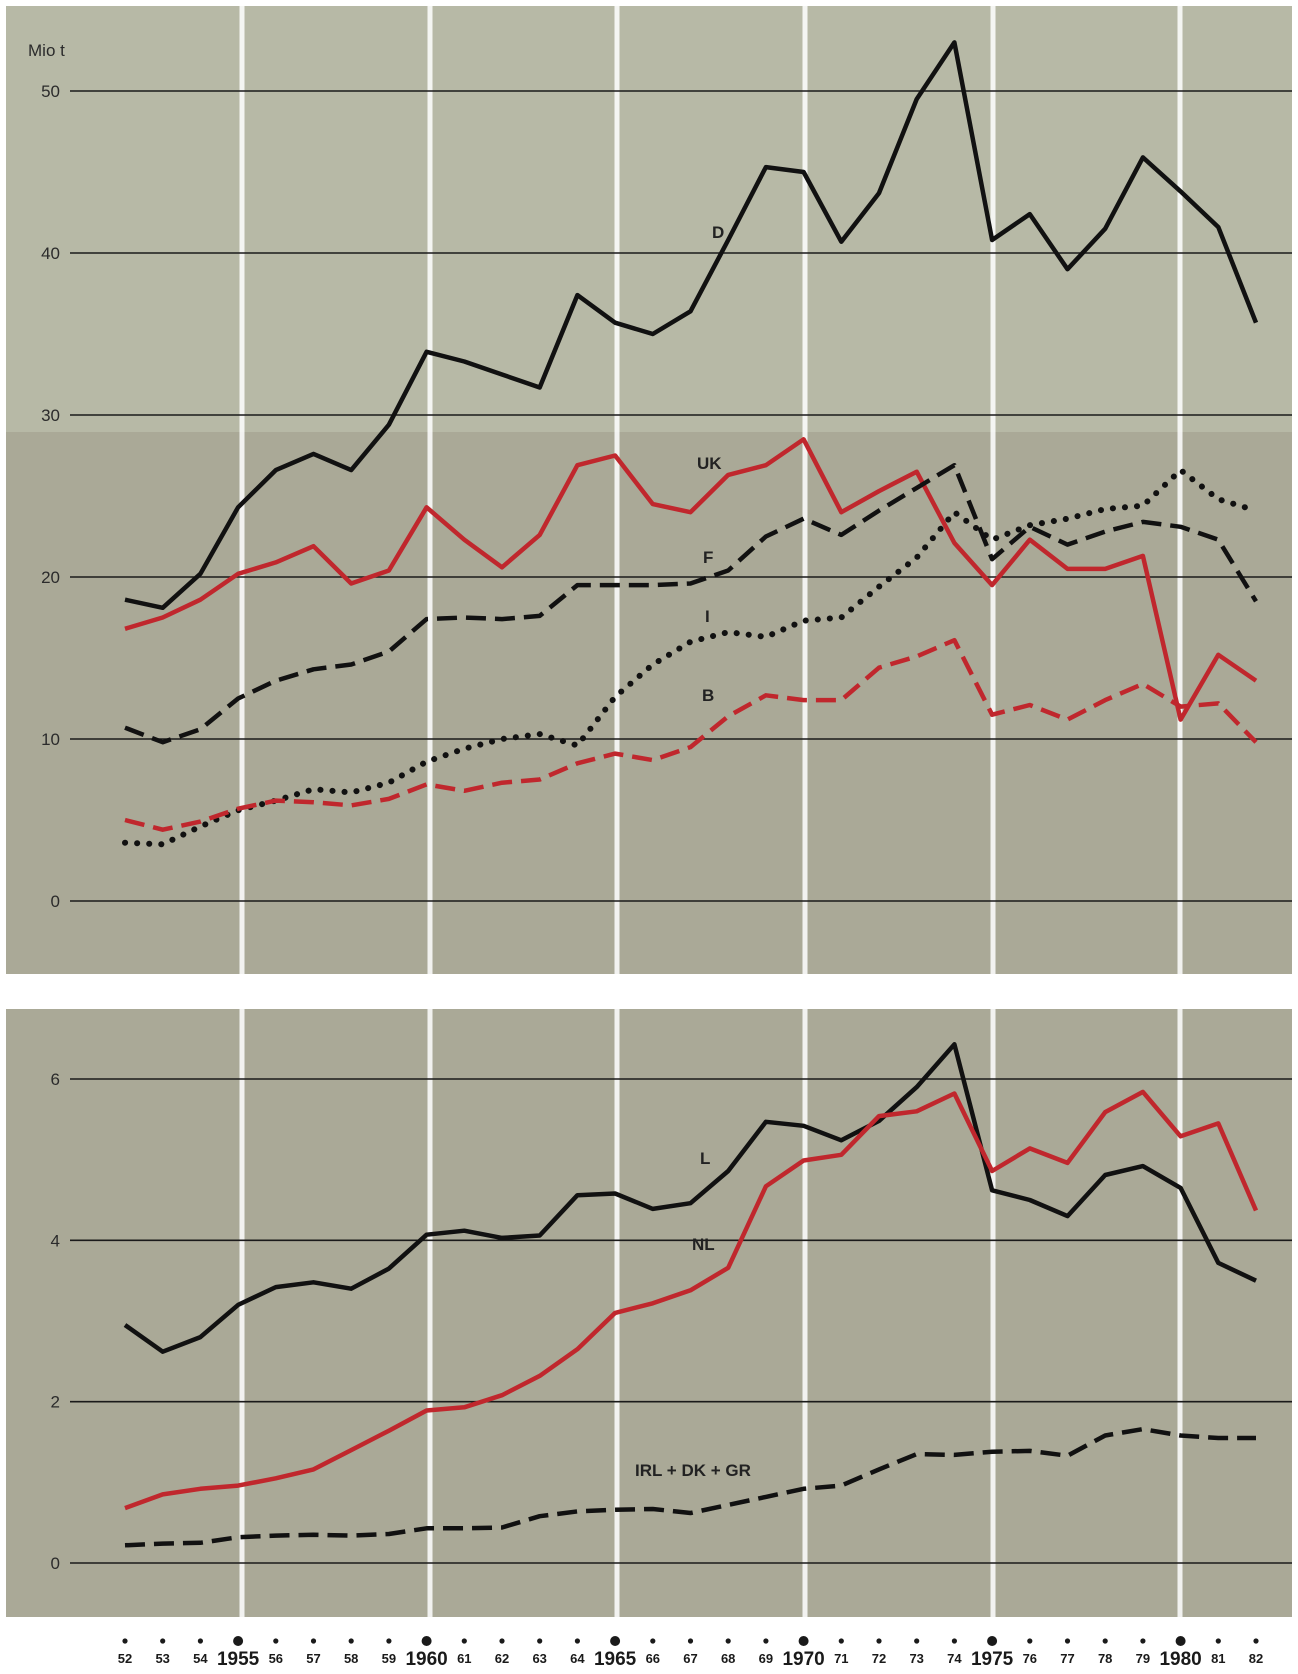  What do you see at coordinates (841, 1658) in the screenshot?
I see `x-tick-label: 71` at bounding box center [841, 1658].